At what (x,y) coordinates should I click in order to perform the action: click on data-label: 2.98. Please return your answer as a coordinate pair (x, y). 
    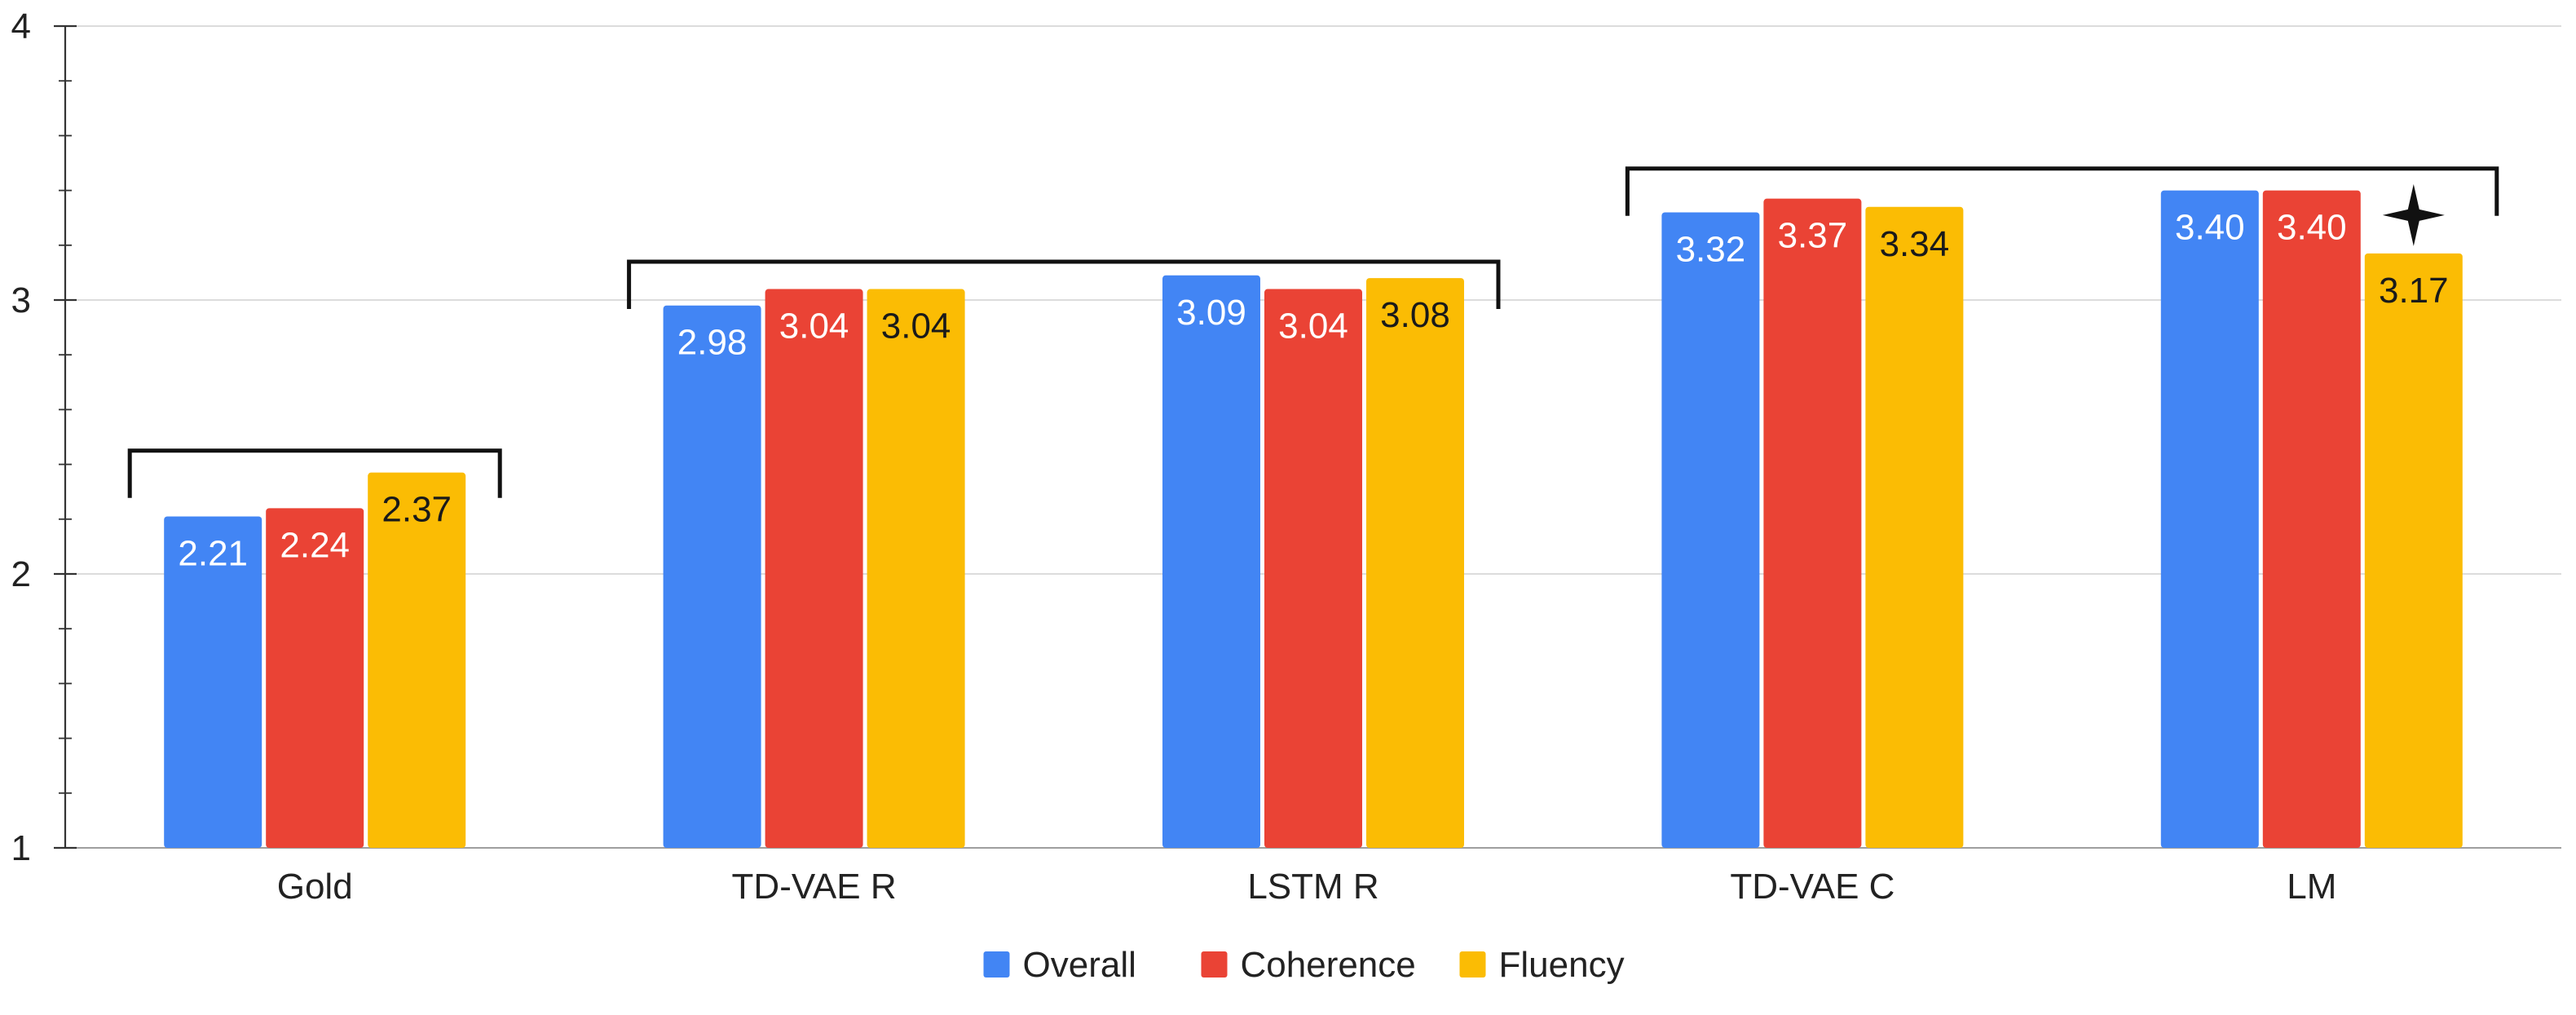
    Looking at the image, I should click on (712, 343).